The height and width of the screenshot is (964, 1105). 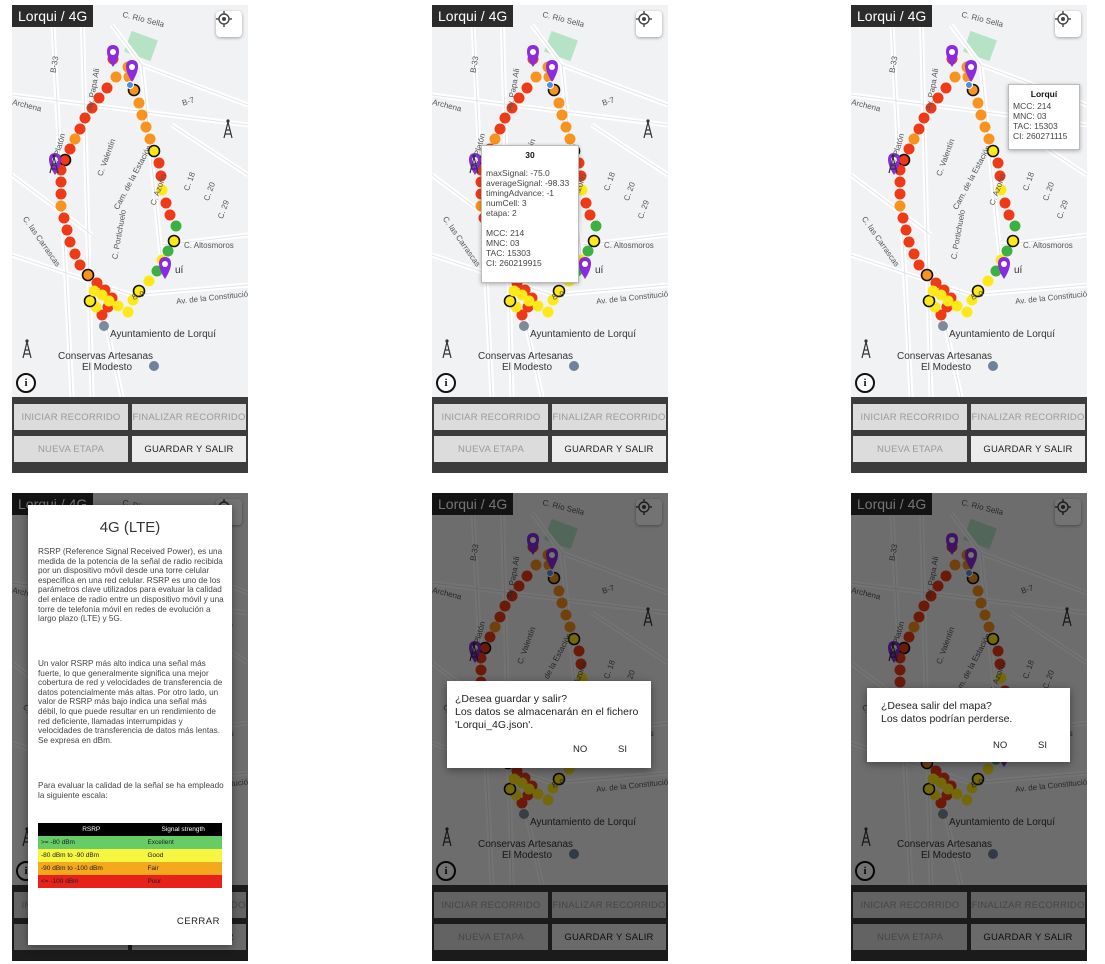 I want to click on crosshair-icon, so click(x=1063, y=19).